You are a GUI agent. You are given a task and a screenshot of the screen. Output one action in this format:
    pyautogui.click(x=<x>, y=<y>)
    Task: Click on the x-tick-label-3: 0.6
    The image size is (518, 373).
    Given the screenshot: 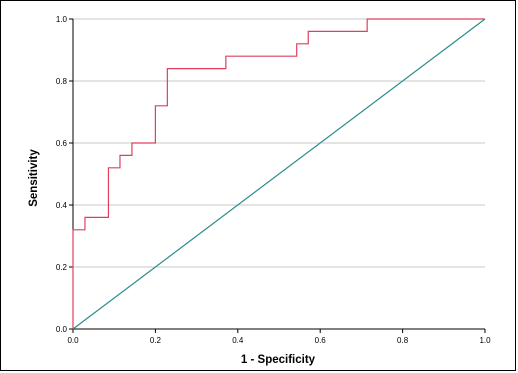 What is the action you would take?
    pyautogui.click(x=321, y=340)
    